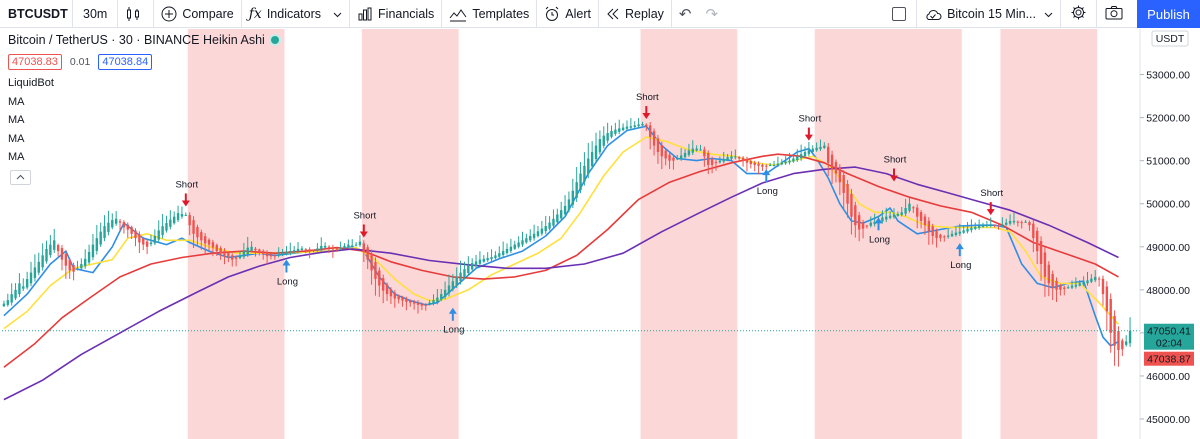 This screenshot has width=1200, height=439. Describe the element at coordinates (16, 157) in the screenshot. I see `indicator-ma-4: MA` at that location.